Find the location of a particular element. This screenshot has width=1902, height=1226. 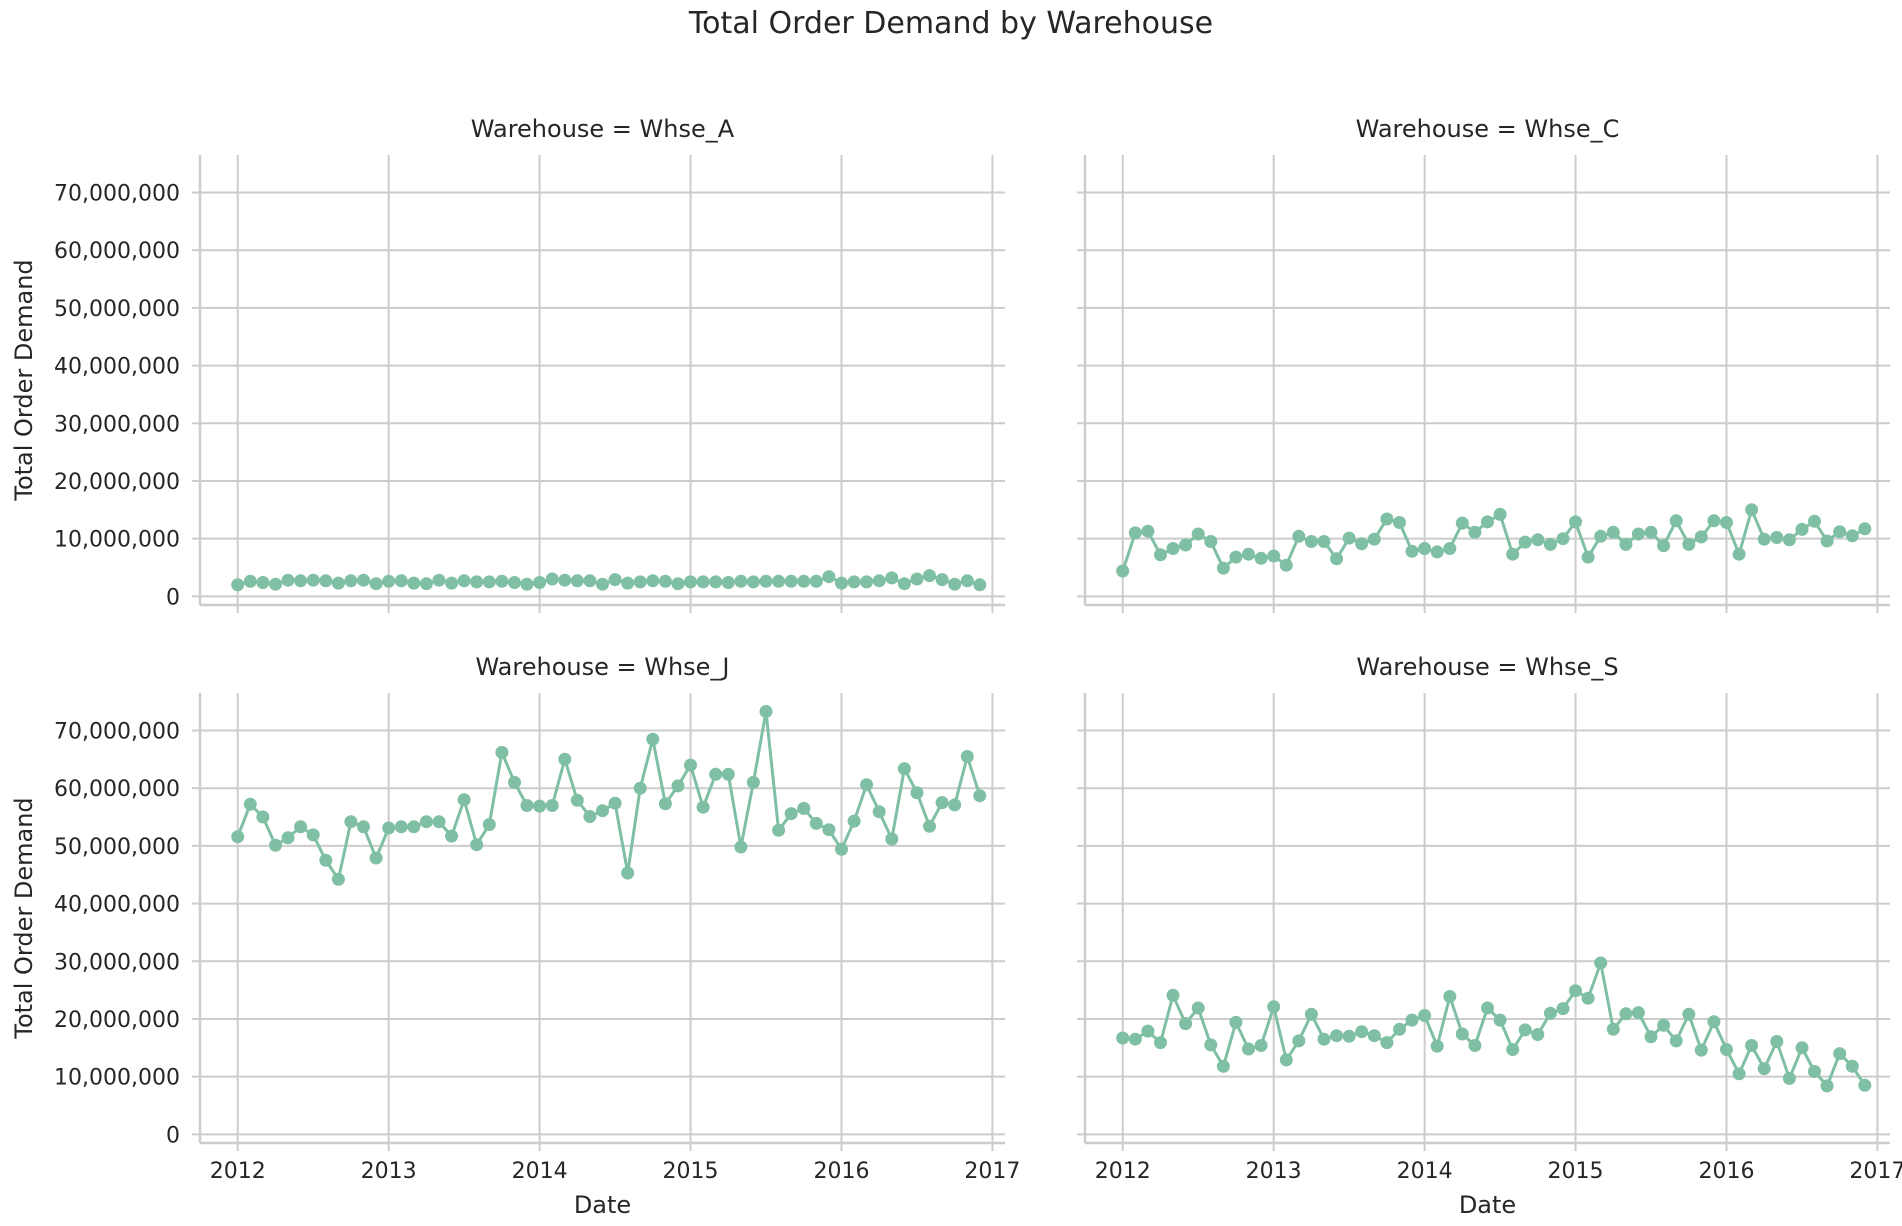

facet-title: Warehouse = Whse_A is located at coordinates (603, 129).